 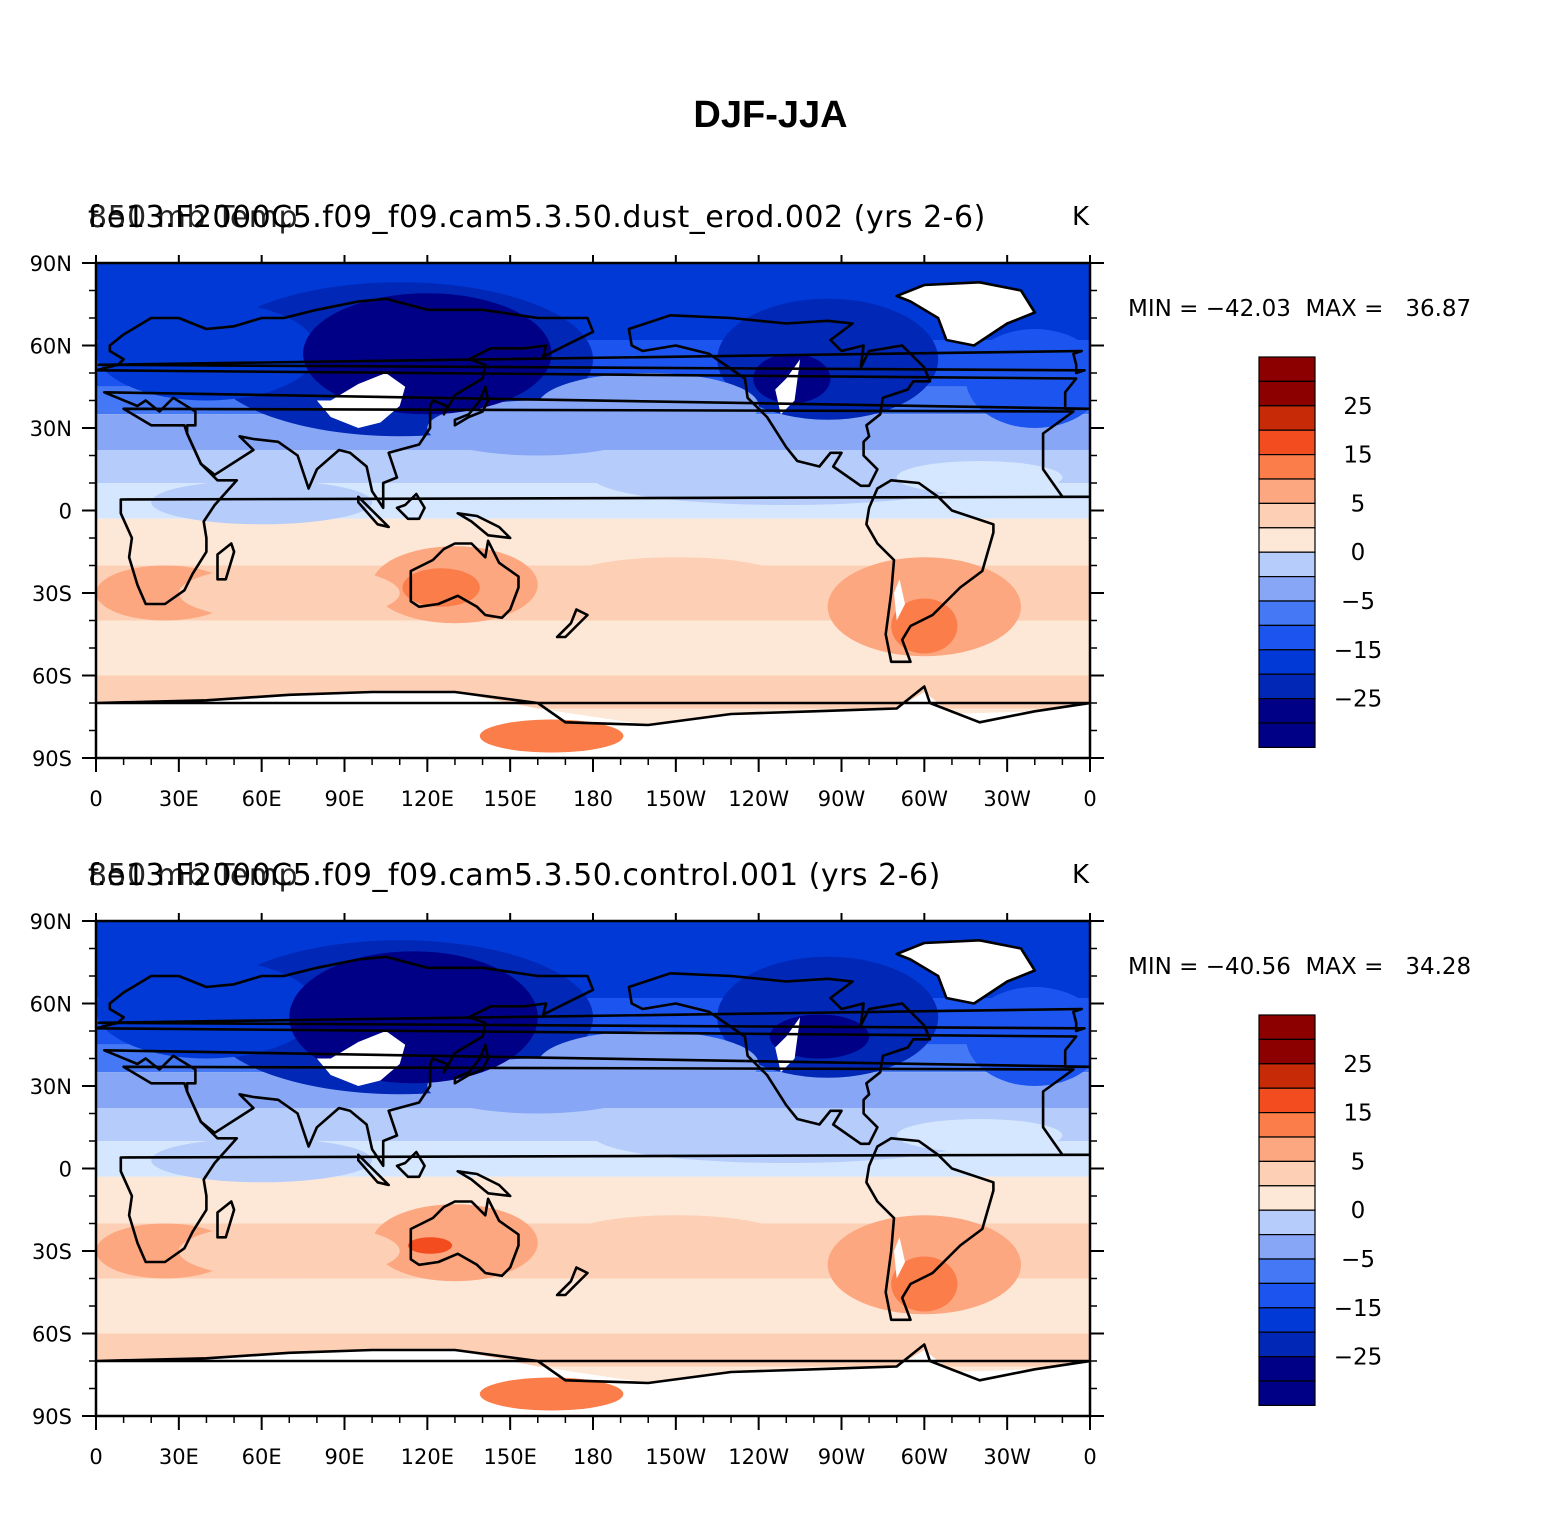 I want to click on x-tick-label: 150W, so click(x=675, y=799).